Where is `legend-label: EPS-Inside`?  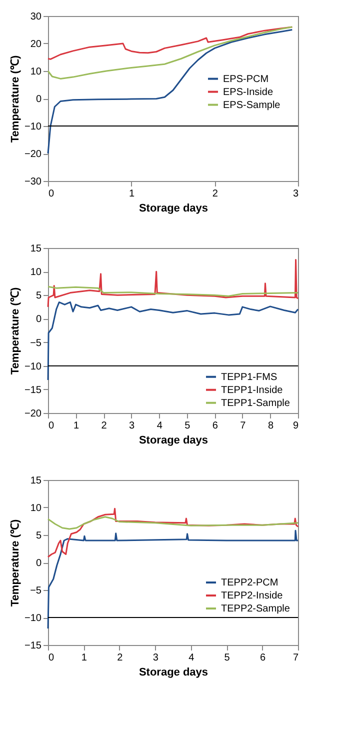
legend-label: EPS-Inside is located at coordinates (248, 92).